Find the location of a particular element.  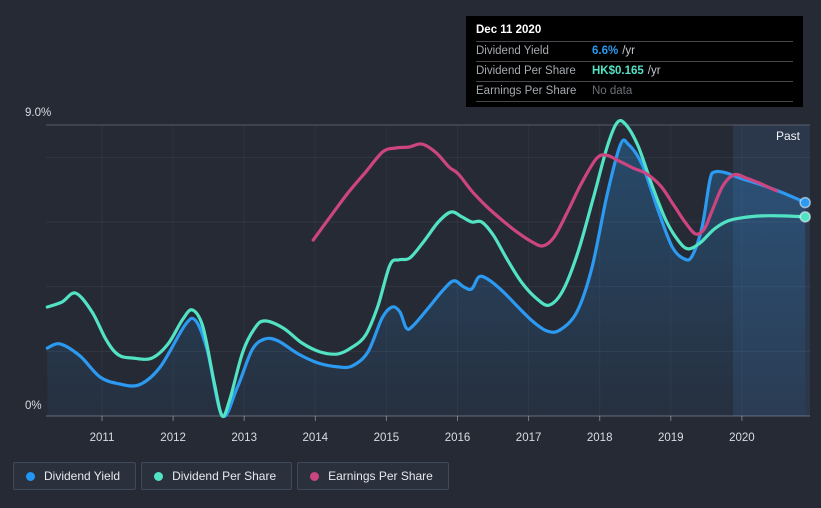

dividend-per-share-end-dot is located at coordinates (805, 217).